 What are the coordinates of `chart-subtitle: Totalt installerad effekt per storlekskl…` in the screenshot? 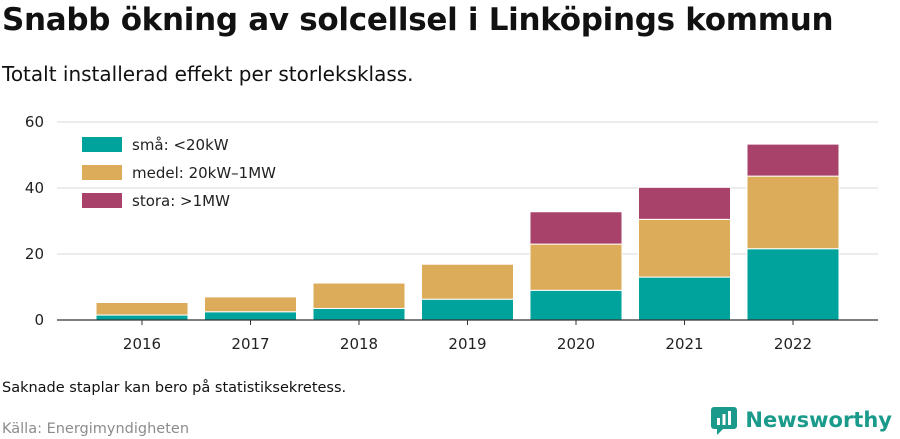 It's located at (208, 74).